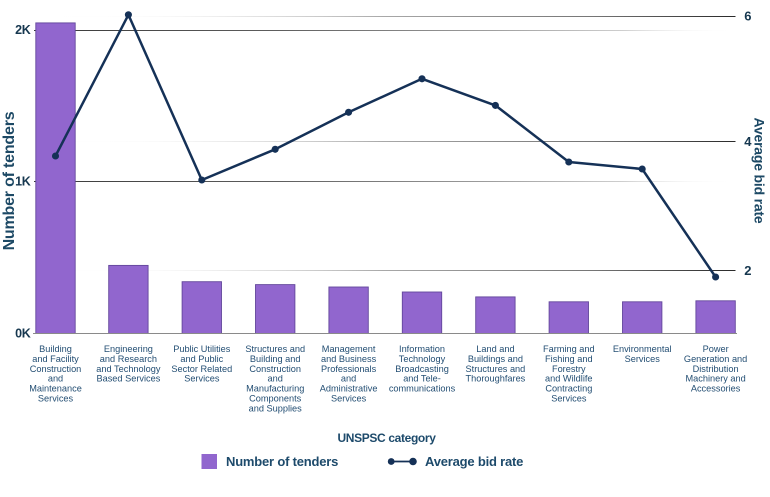 The width and height of the screenshot is (770, 497). I want to click on svg-text: Farming and, so click(569, 349).